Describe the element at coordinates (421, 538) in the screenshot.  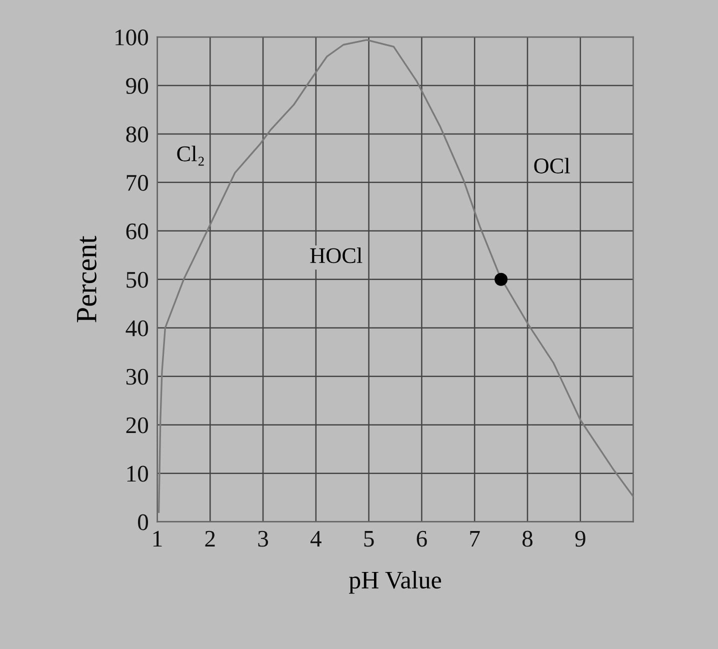
I see `x-tick-label: 6` at that location.